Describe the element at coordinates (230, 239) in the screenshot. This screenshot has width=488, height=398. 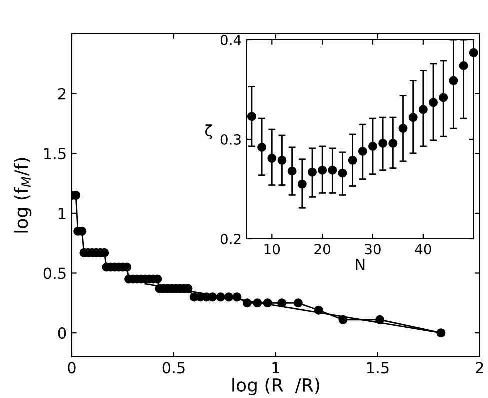
I see `y-tick-label: 0.2` at that location.